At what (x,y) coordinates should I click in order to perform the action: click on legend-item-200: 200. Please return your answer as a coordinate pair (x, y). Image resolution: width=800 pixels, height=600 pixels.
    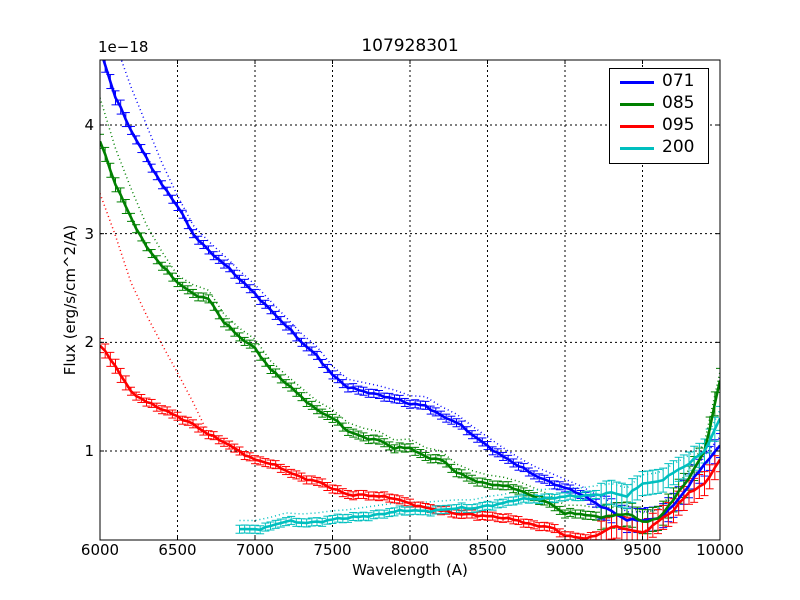
    Looking at the image, I should click on (659, 147).